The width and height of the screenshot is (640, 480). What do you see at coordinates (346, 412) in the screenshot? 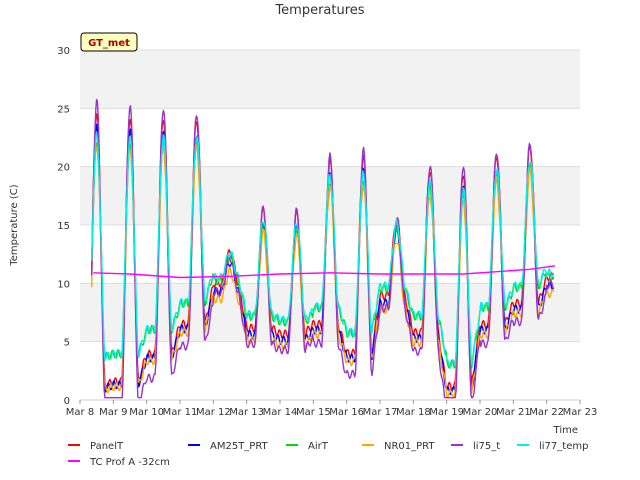
I see `x-tick-label: Mar 16` at bounding box center [346, 412].